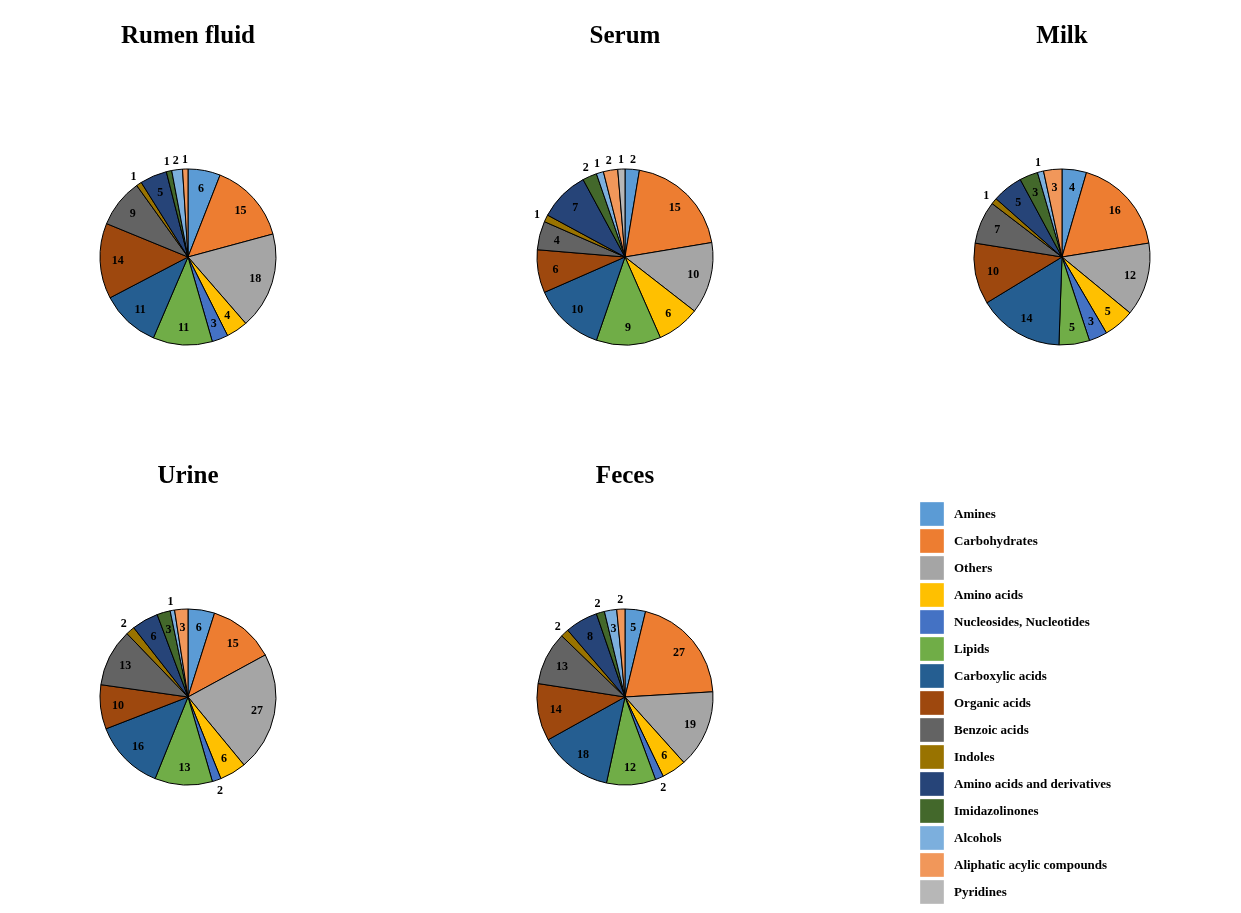 This screenshot has width=1241, height=913. I want to click on chart-title: Milk, so click(1062, 34).